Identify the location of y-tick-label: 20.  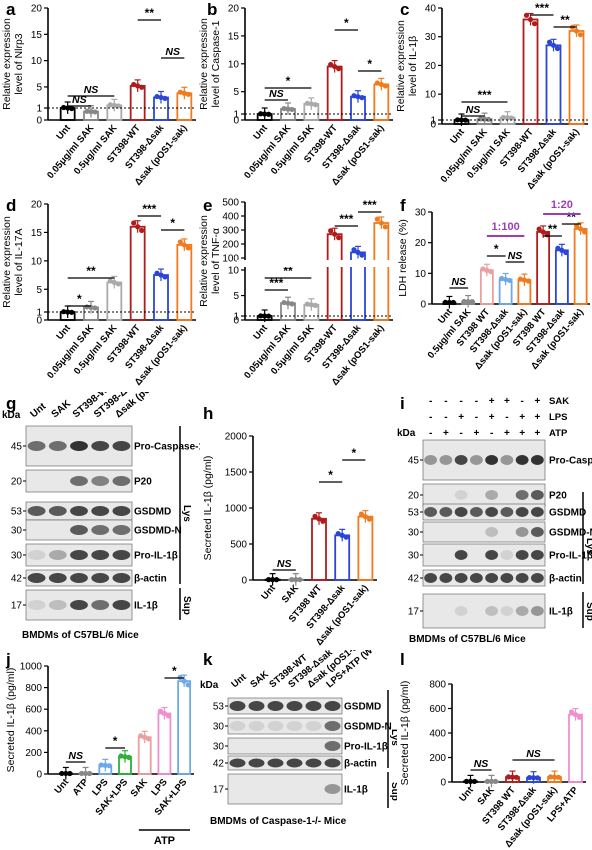
(421, 243).